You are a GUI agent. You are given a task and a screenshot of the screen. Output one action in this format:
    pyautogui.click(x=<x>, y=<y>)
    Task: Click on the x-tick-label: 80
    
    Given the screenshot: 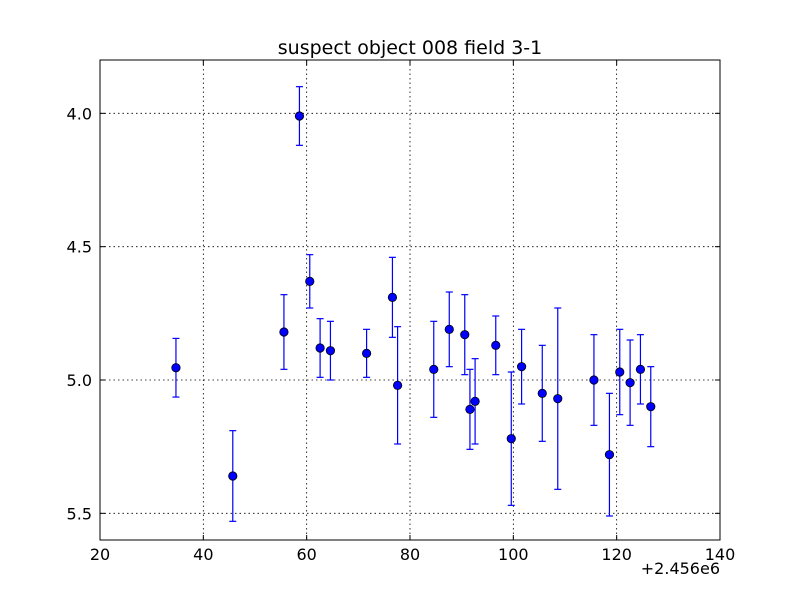 What is the action you would take?
    pyautogui.click(x=410, y=554)
    